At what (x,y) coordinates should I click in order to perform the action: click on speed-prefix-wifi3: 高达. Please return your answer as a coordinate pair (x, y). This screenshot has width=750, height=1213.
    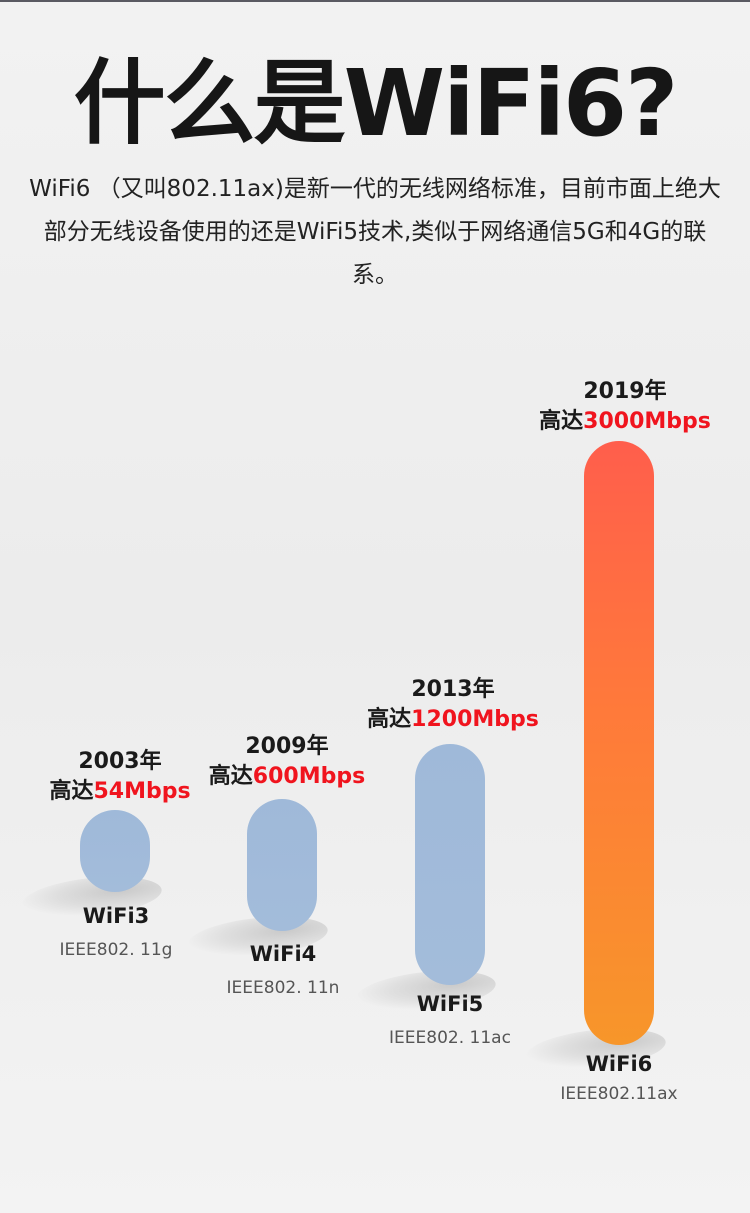
    Looking at the image, I should click on (71, 791).